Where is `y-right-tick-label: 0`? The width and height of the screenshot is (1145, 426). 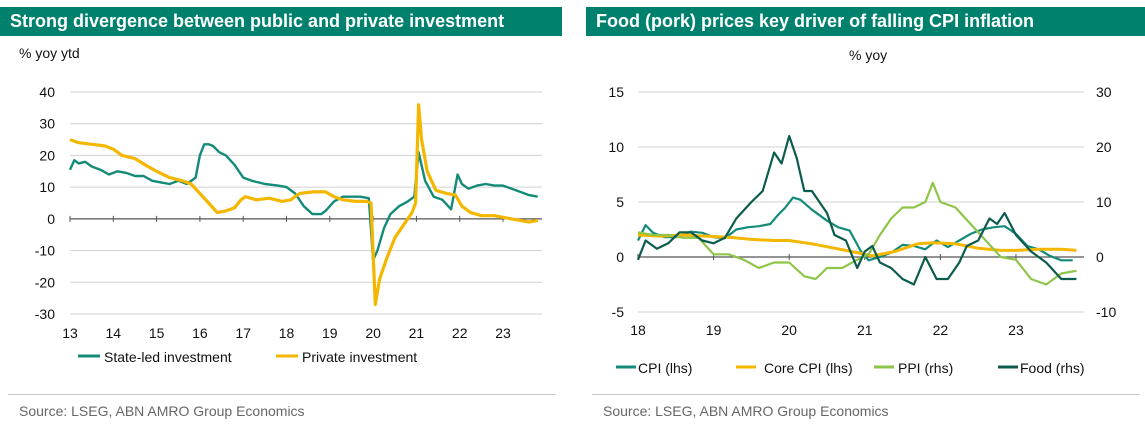 y-right-tick-label: 0 is located at coordinates (1100, 257).